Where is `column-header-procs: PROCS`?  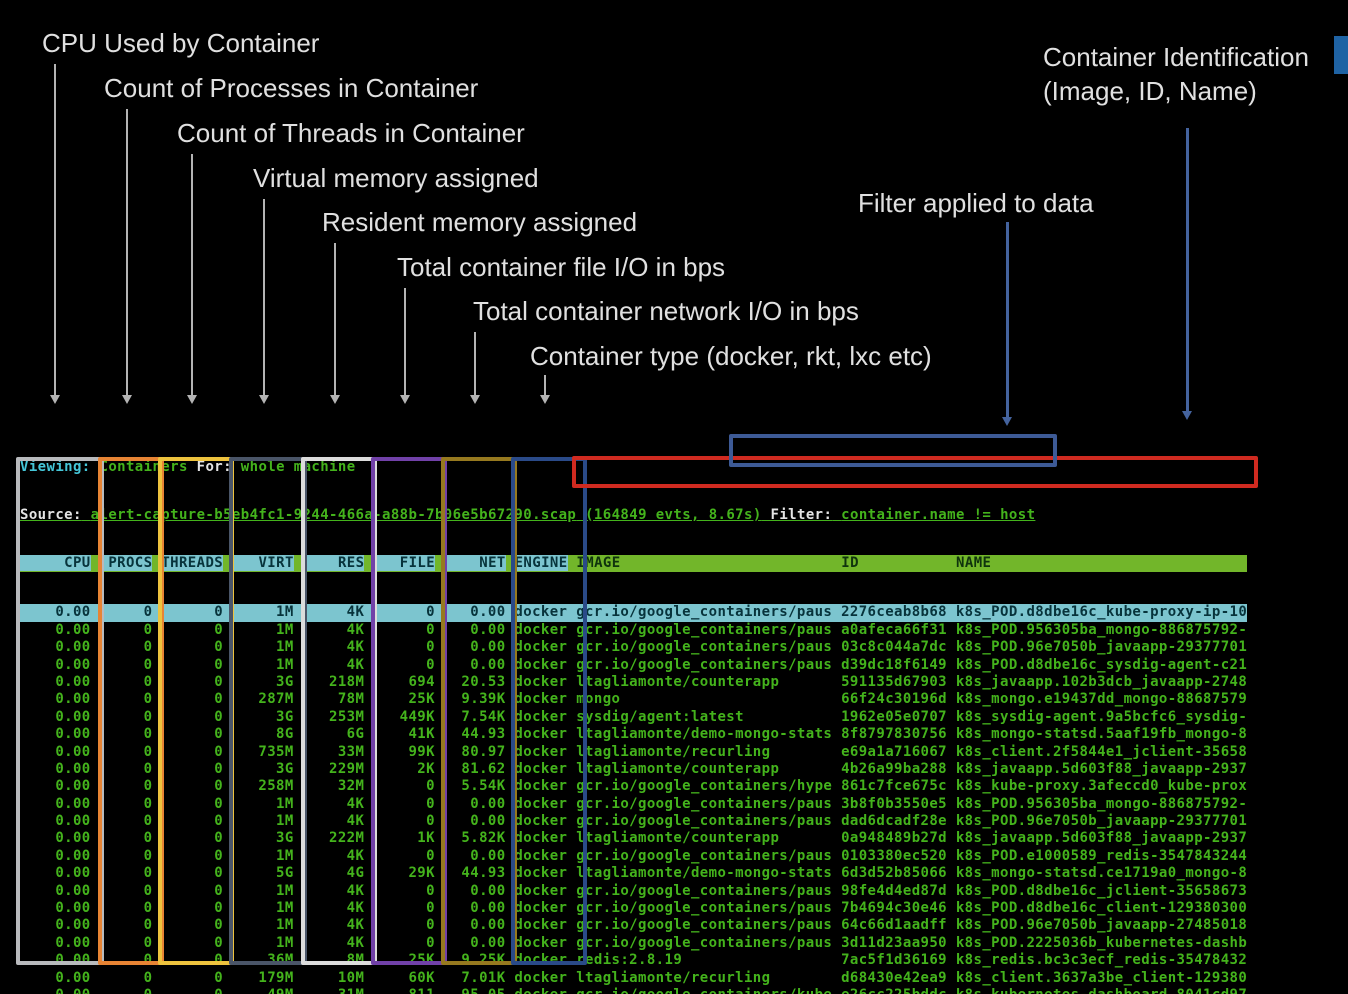
column-header-procs: PROCS is located at coordinates (126, 563).